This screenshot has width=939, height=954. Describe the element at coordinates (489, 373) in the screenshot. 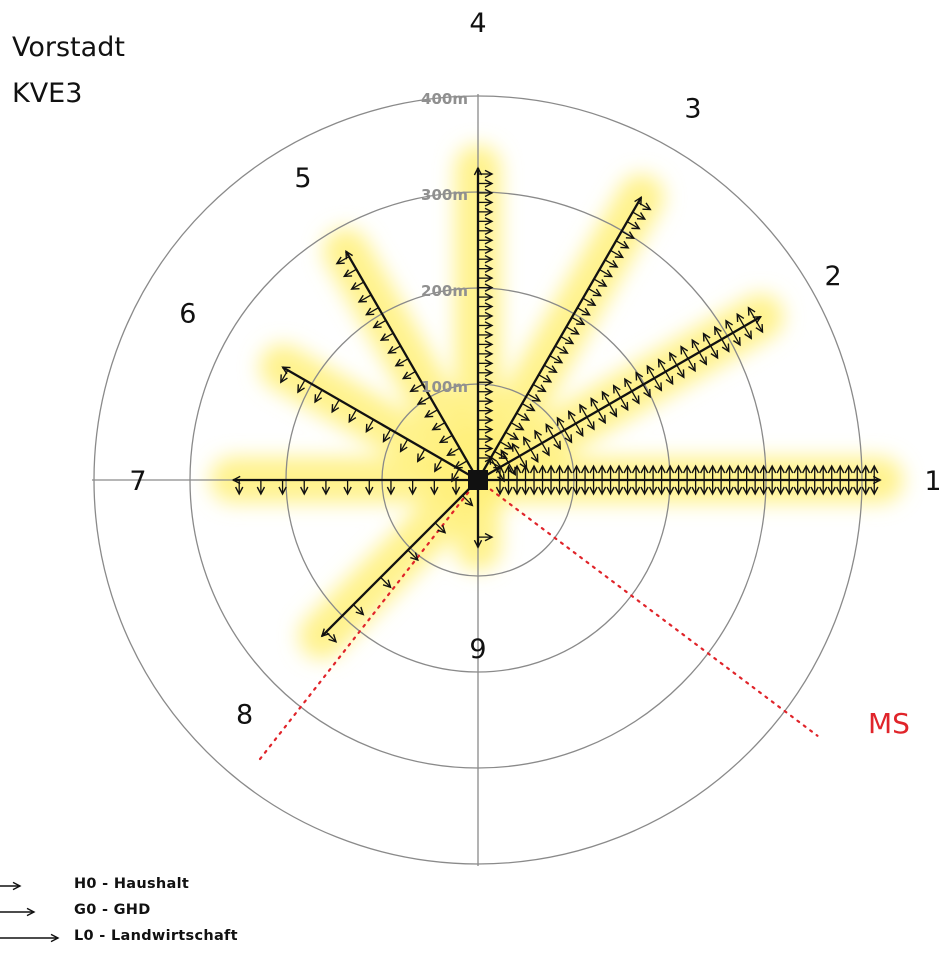

I see `feeder-4-load-10-b-head` at that location.